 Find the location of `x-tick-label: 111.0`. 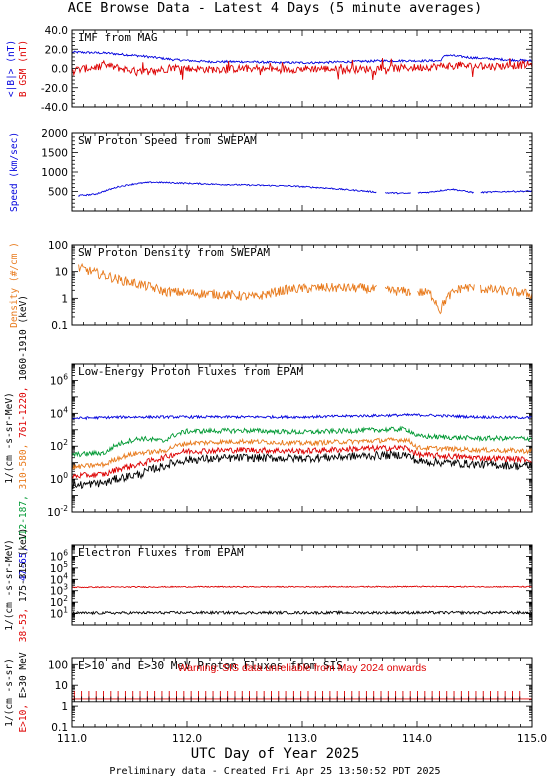

x-tick-label: 111.0 is located at coordinates (72, 739).